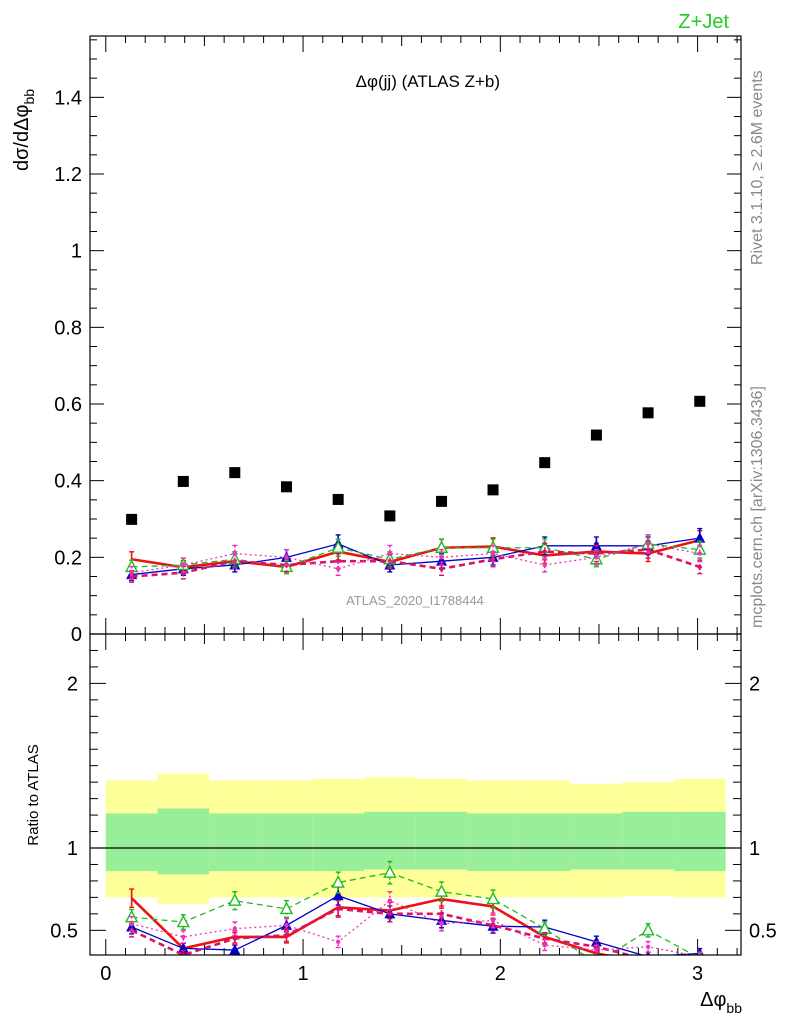 The height and width of the screenshot is (1024, 786). Describe the element at coordinates (703, 22) in the screenshot. I see `process-label: Z+Jet` at that location.